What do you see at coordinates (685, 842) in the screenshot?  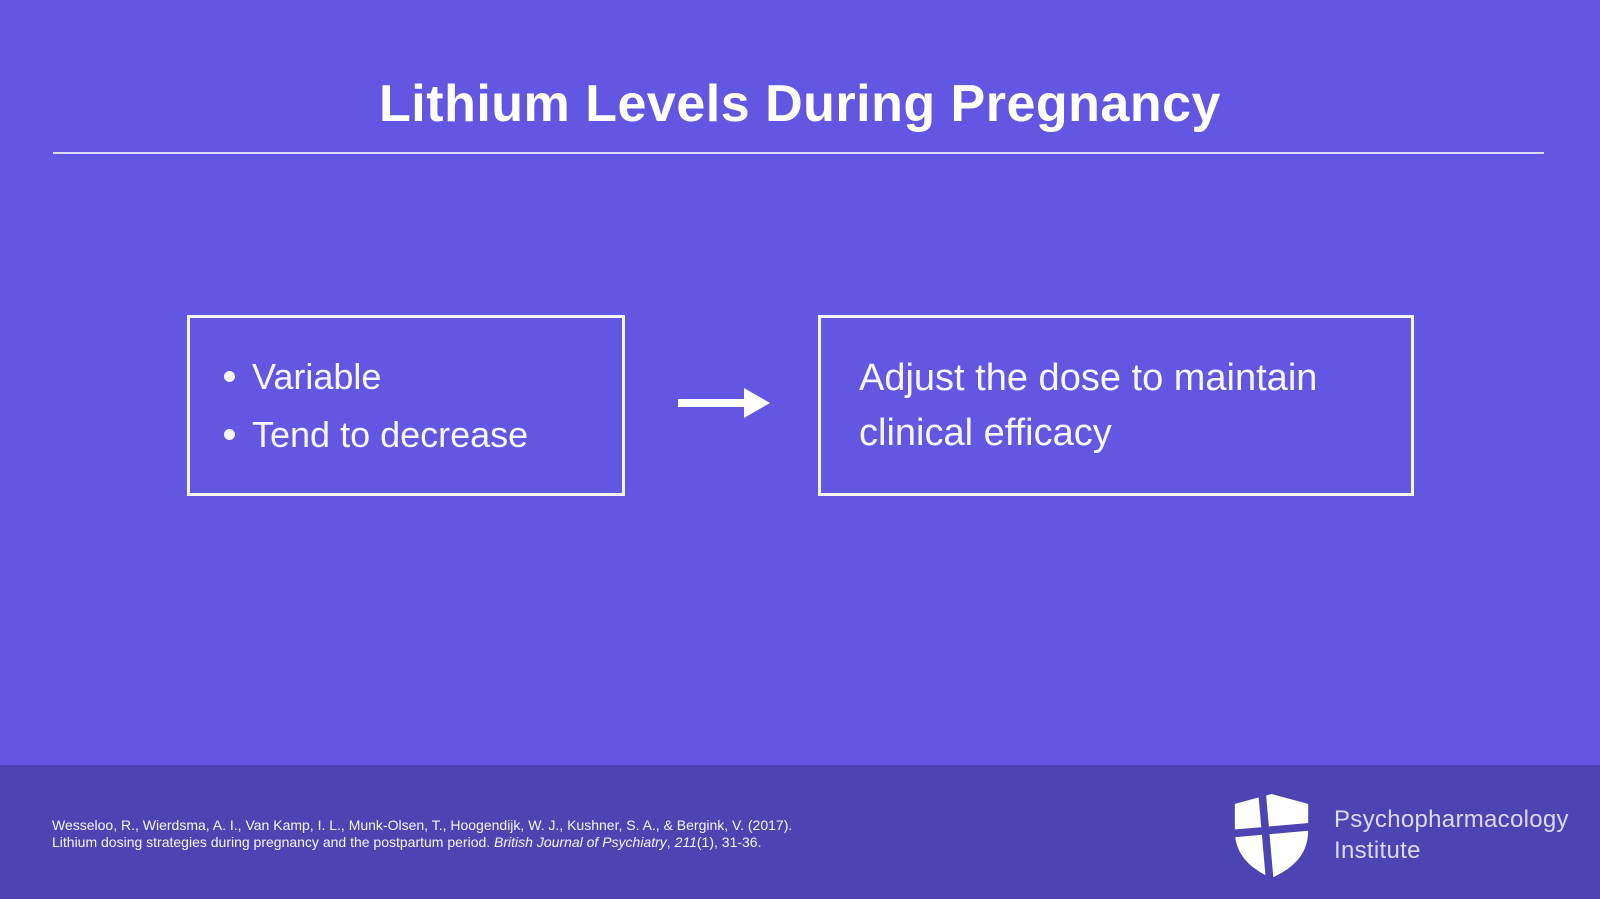 I see `citation-volume: 211` at bounding box center [685, 842].